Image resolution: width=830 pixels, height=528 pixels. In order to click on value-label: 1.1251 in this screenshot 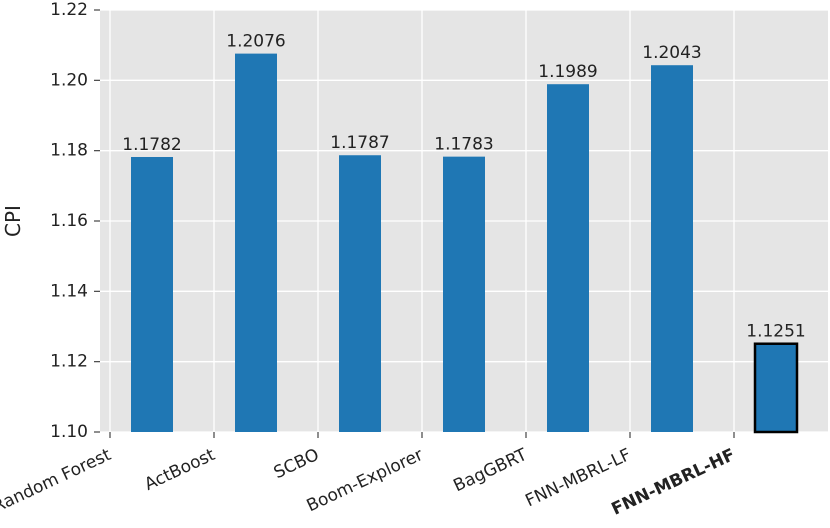, I will do `click(775, 332)`.